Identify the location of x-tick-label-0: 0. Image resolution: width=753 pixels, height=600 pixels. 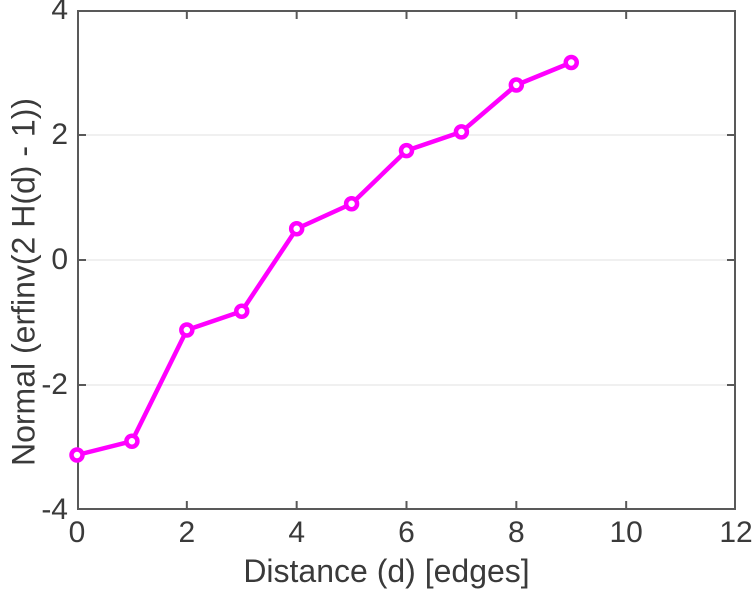
(77, 532).